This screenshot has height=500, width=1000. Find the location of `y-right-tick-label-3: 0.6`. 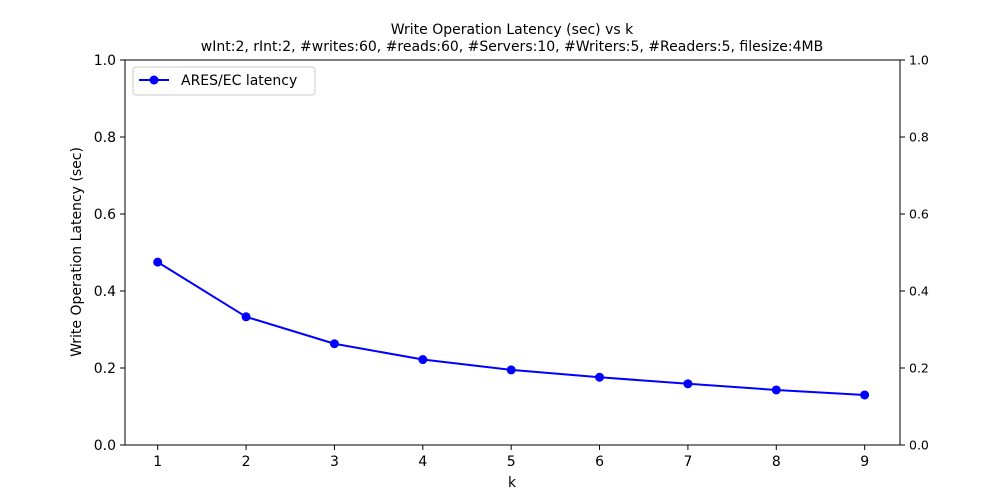

y-right-tick-label-3: 0.6 is located at coordinates (919, 214).